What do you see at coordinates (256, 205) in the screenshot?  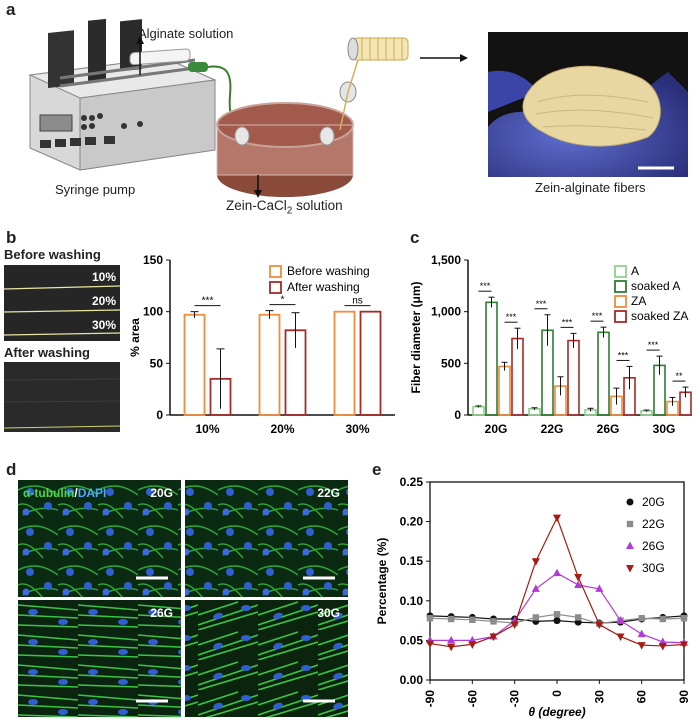 I see `label-zein-cacl2-text: Zein-CaCl` at bounding box center [256, 205].